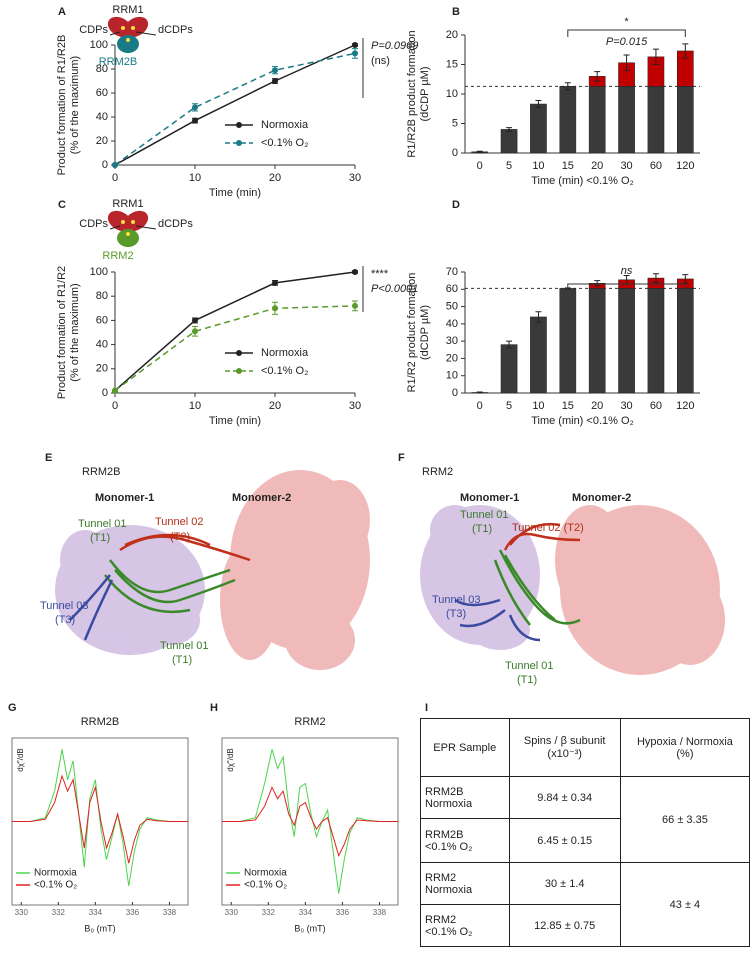  Describe the element at coordinates (75, 332) in the screenshot. I see `y-axis-label: (% of the maximum)` at that location.